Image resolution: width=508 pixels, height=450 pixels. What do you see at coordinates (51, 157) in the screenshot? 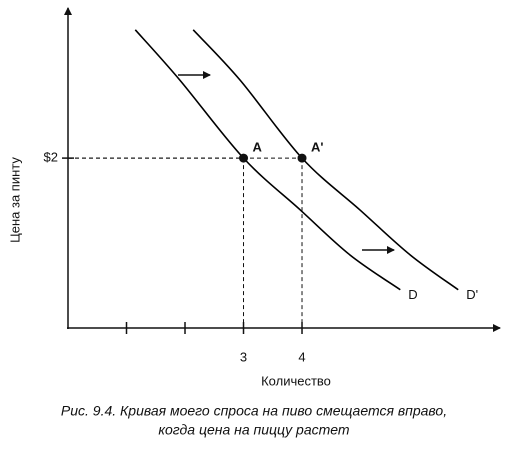
I see `y-tick-label: $2` at bounding box center [51, 157].